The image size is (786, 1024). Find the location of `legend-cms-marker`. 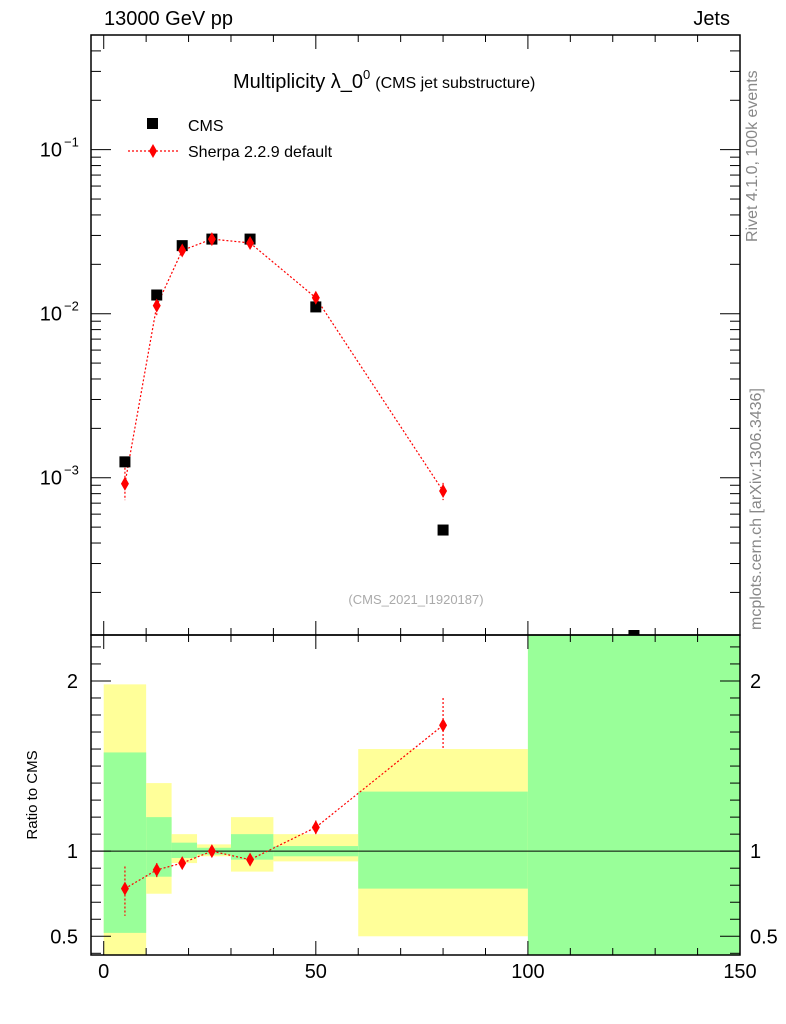

legend-cms-marker is located at coordinates (152, 123).